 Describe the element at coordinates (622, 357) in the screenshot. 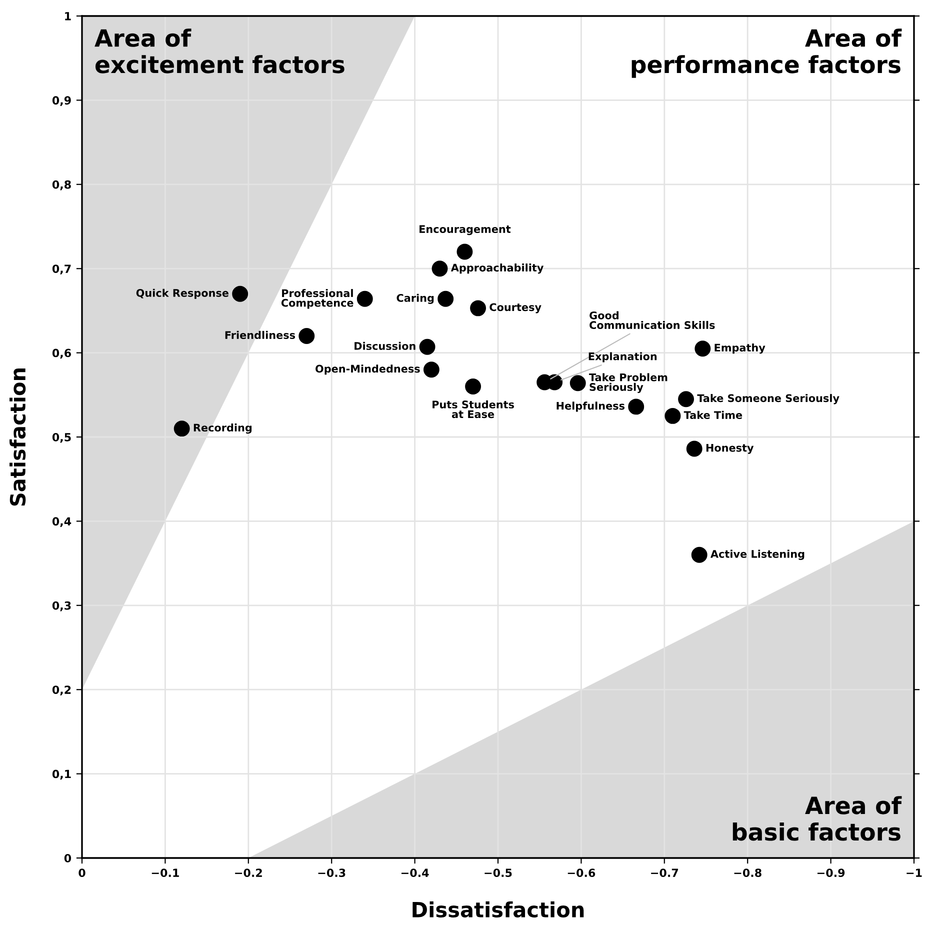

I see `annotation: Explanation` at that location.